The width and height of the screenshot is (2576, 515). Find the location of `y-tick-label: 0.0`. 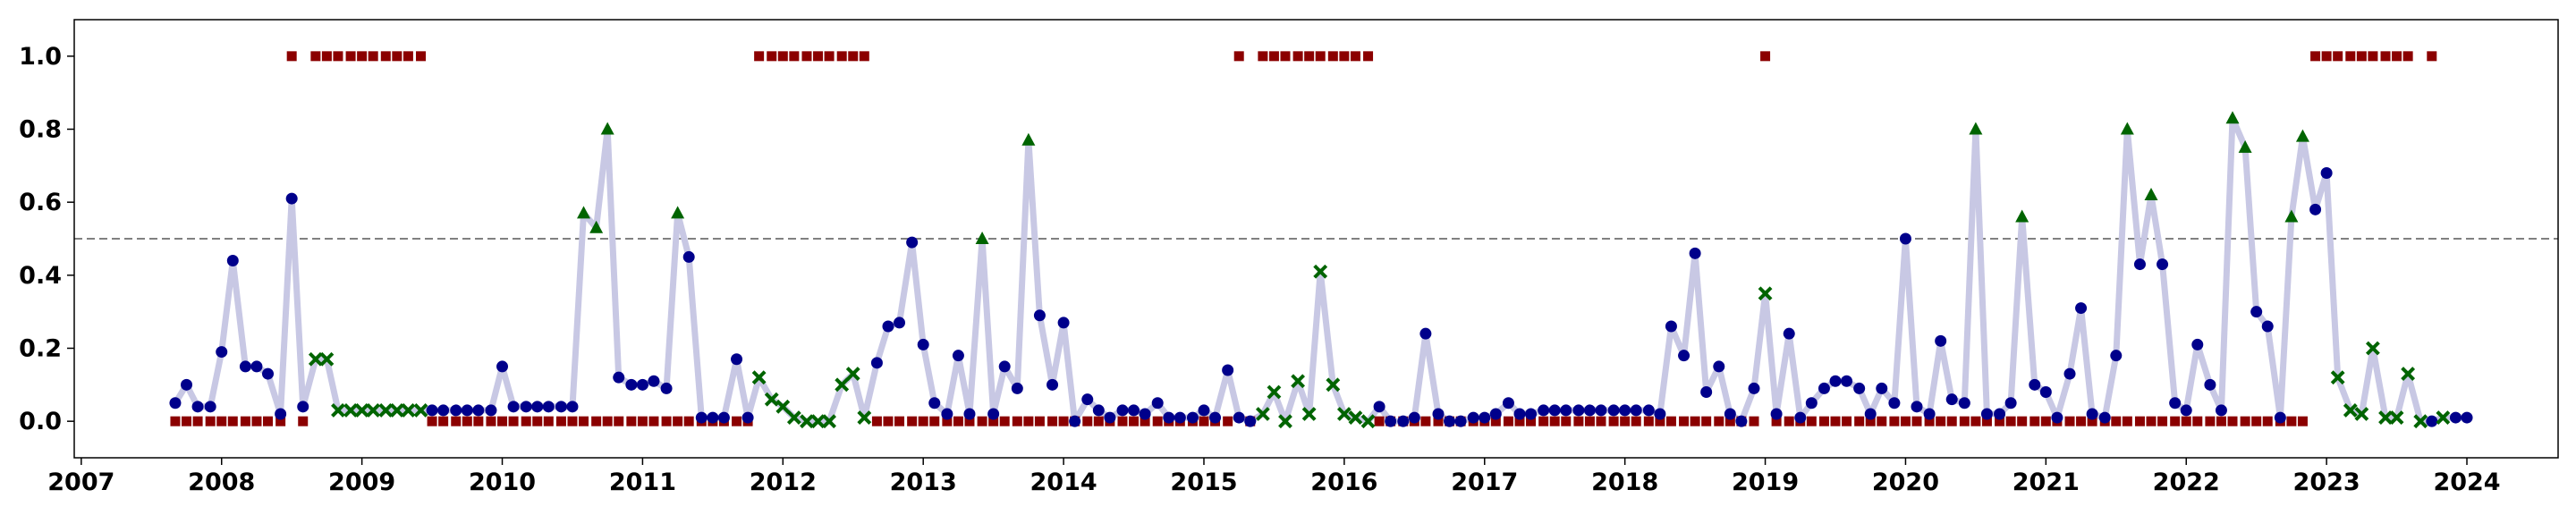

y-tick-label: 0.0 is located at coordinates (40, 421).